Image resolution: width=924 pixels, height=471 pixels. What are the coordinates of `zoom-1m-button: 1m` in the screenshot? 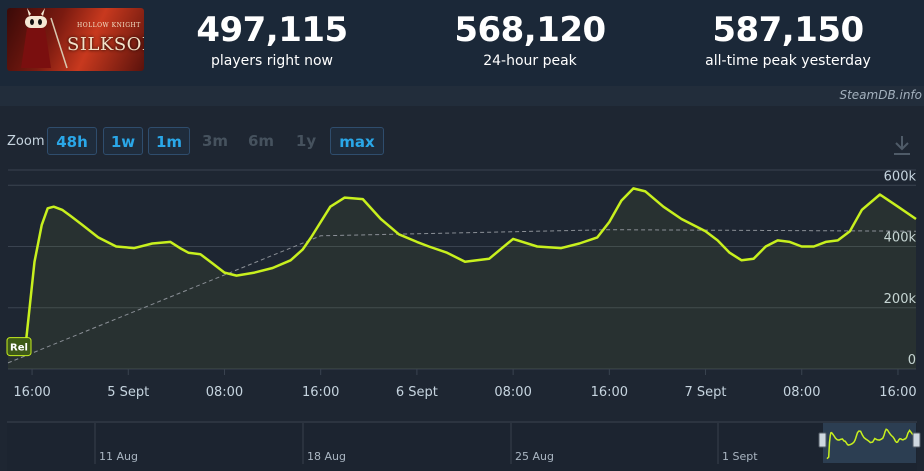 It's located at (169, 141).